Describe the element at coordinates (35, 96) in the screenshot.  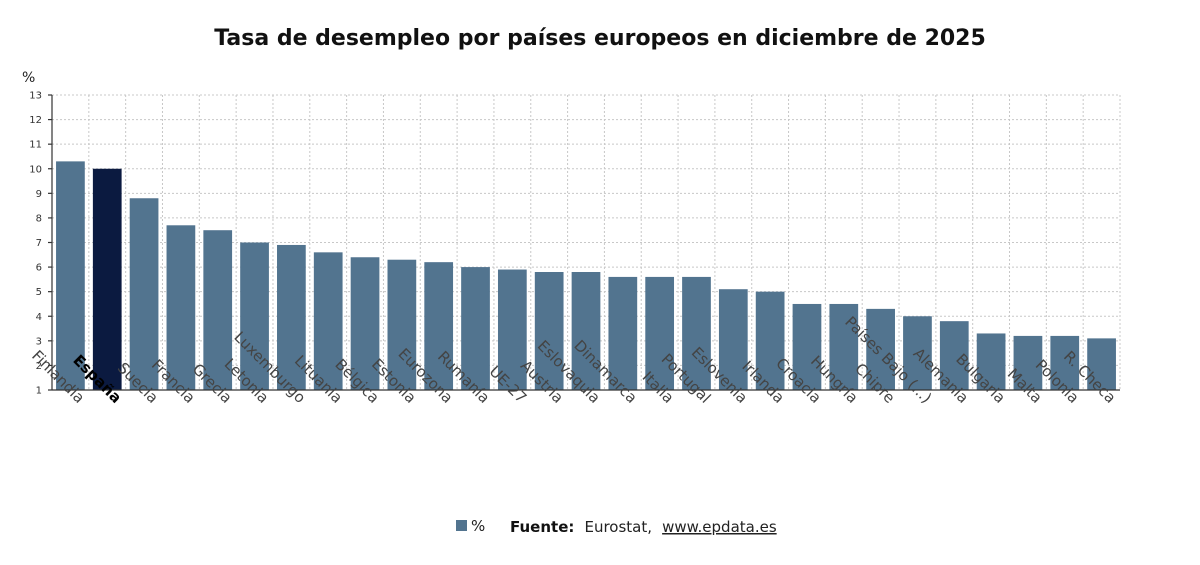
I see `y-tick-label: 13` at that location.